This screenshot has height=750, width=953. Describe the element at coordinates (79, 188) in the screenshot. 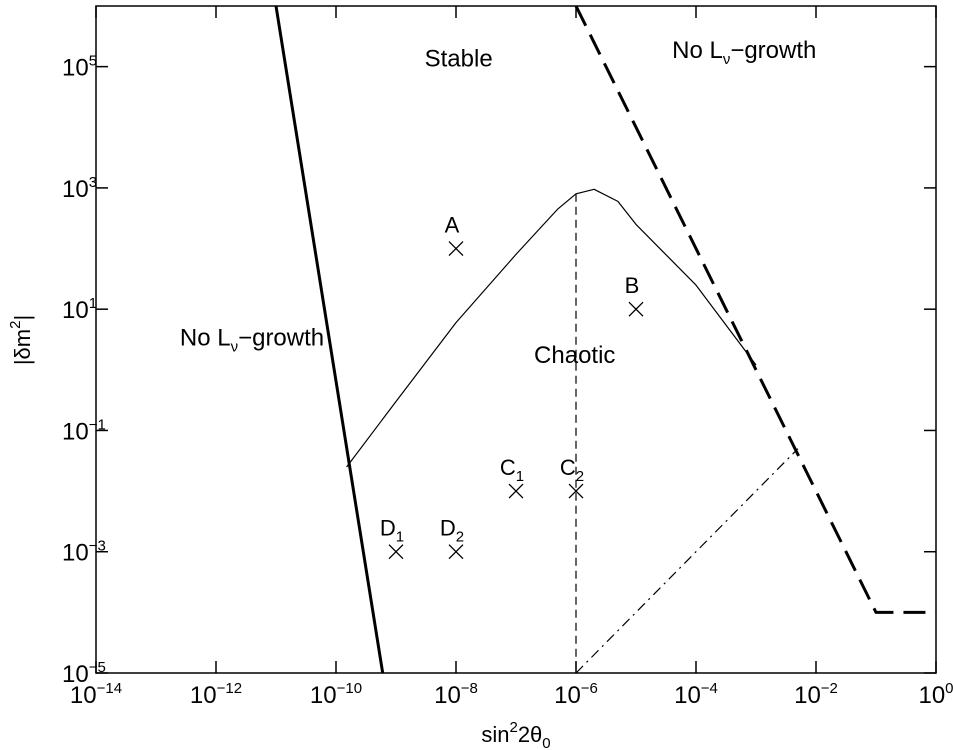

I see `y-tick-label-4: 10³` at that location.